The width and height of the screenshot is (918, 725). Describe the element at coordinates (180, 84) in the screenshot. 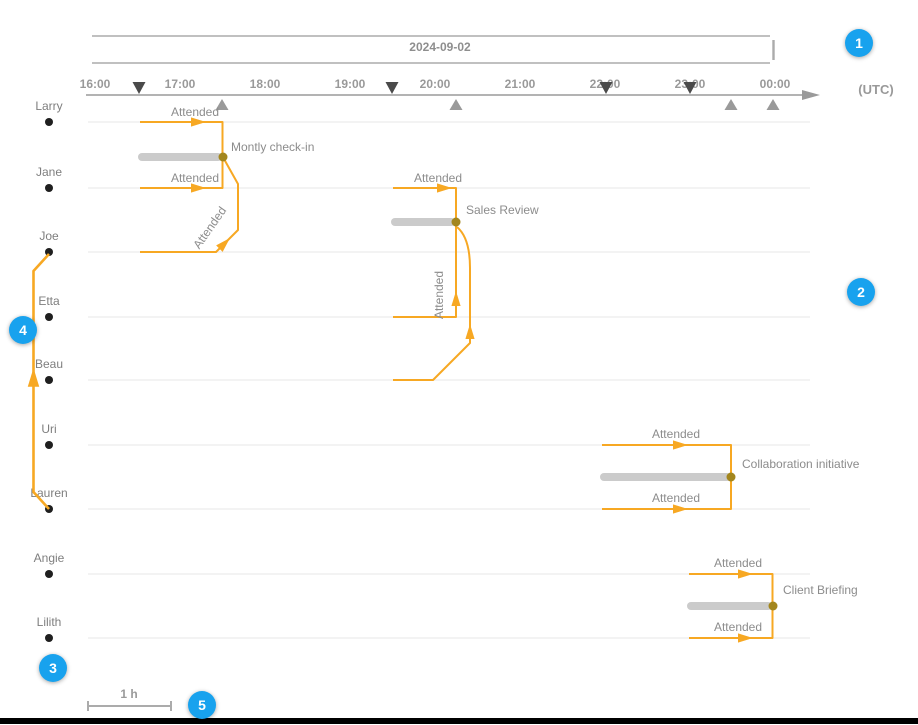

I see `axis-tick-label: 17:00` at that location.